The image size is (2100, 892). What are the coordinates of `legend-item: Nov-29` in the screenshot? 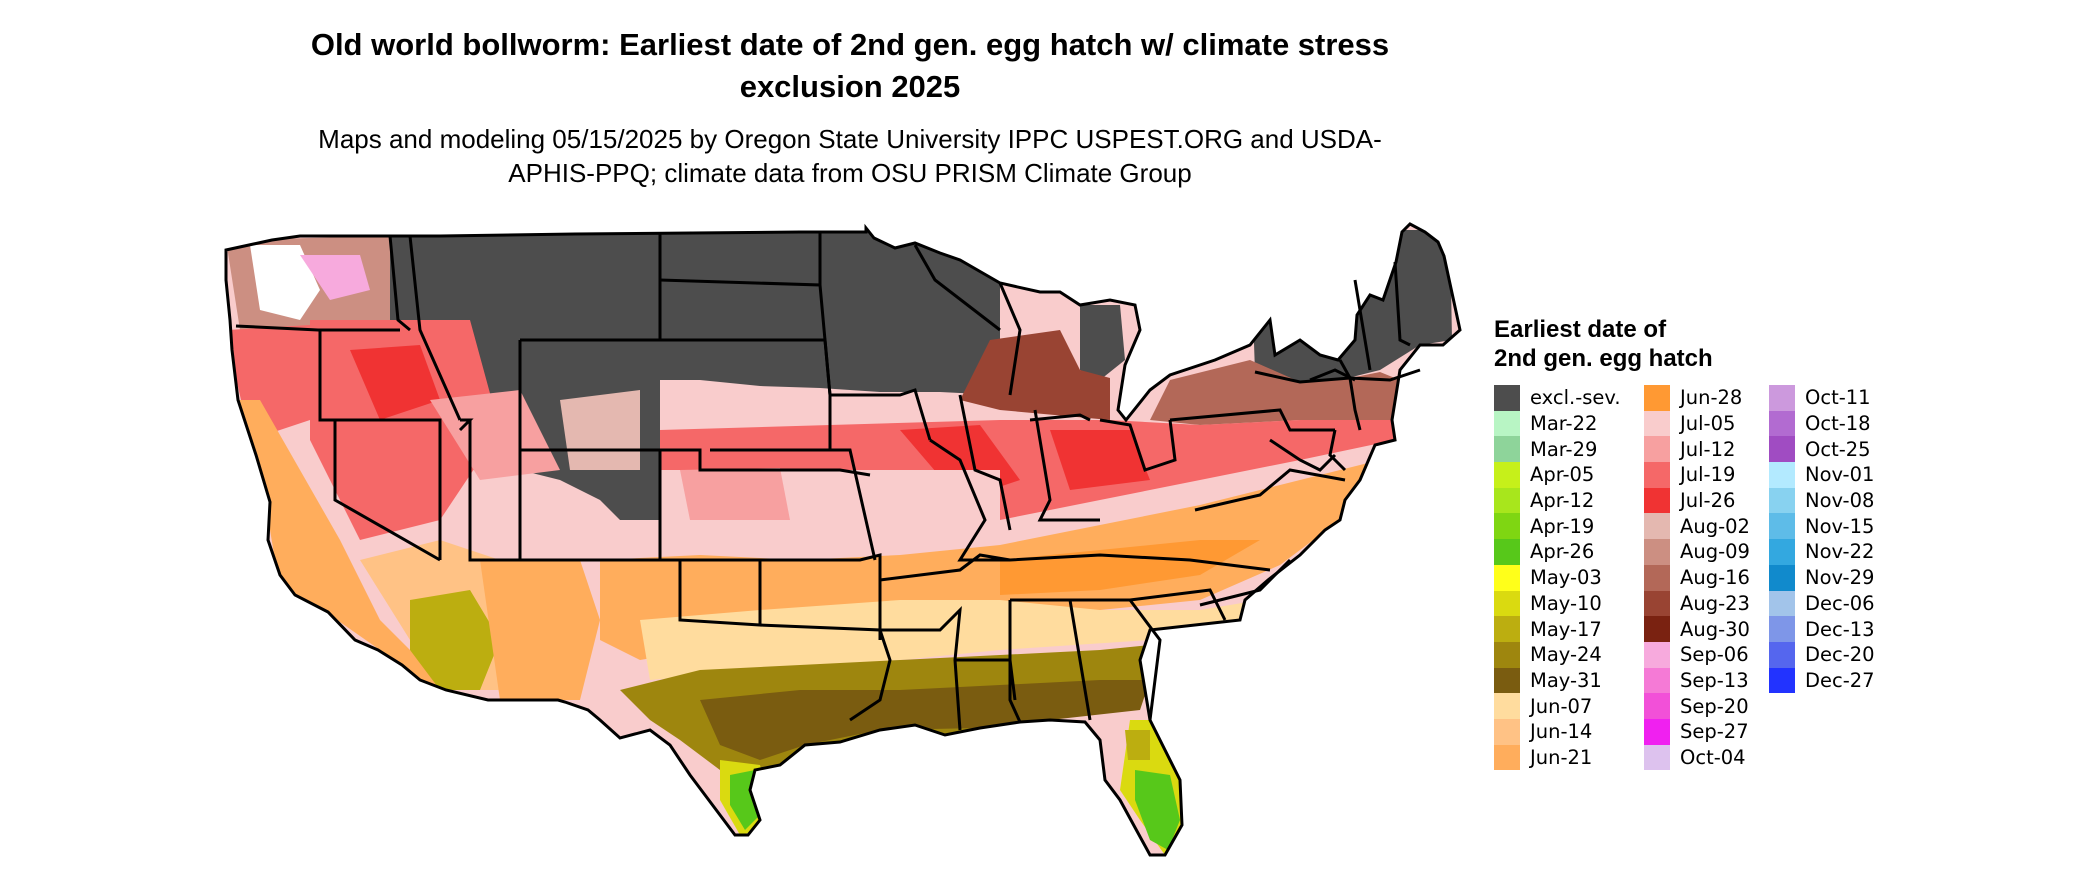 It's located at (1844, 577).